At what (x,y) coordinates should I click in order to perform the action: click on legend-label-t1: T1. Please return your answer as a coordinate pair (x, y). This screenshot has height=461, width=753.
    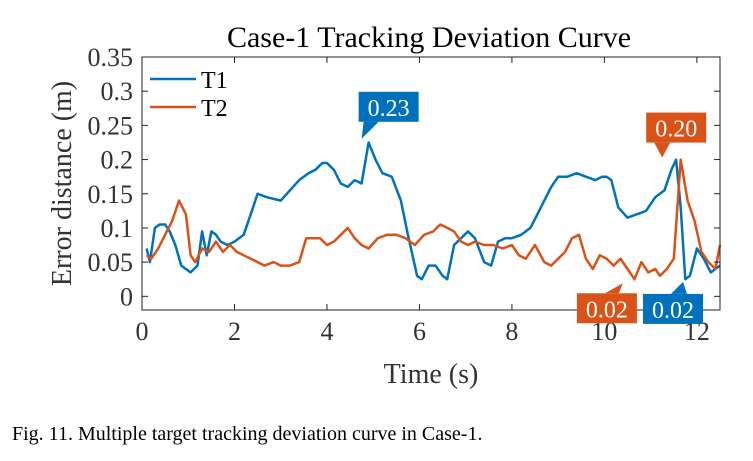
    Looking at the image, I should click on (214, 81).